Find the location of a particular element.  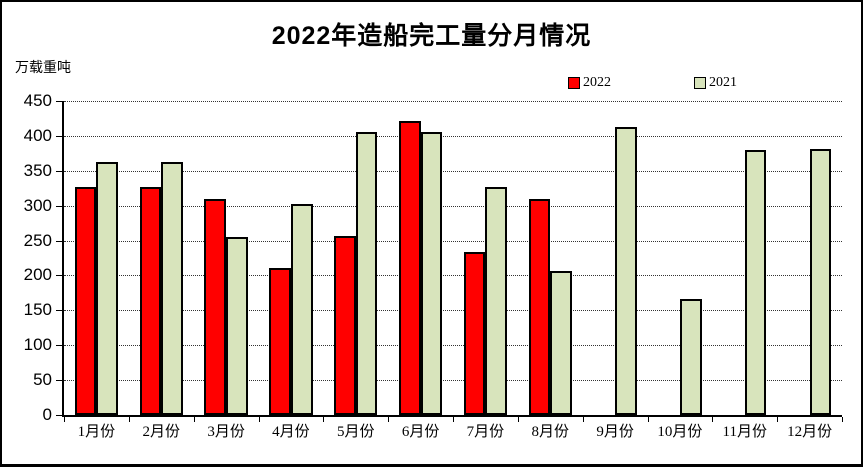

bar-2021-5月份 is located at coordinates (366, 273).